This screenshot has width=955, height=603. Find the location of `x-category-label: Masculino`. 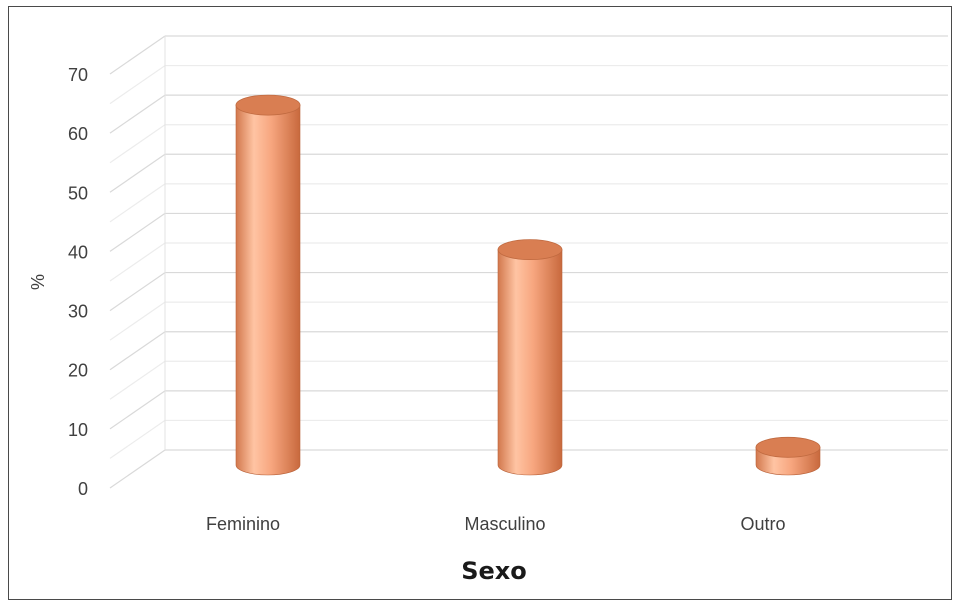

x-category-label: Masculino is located at coordinates (504, 524).